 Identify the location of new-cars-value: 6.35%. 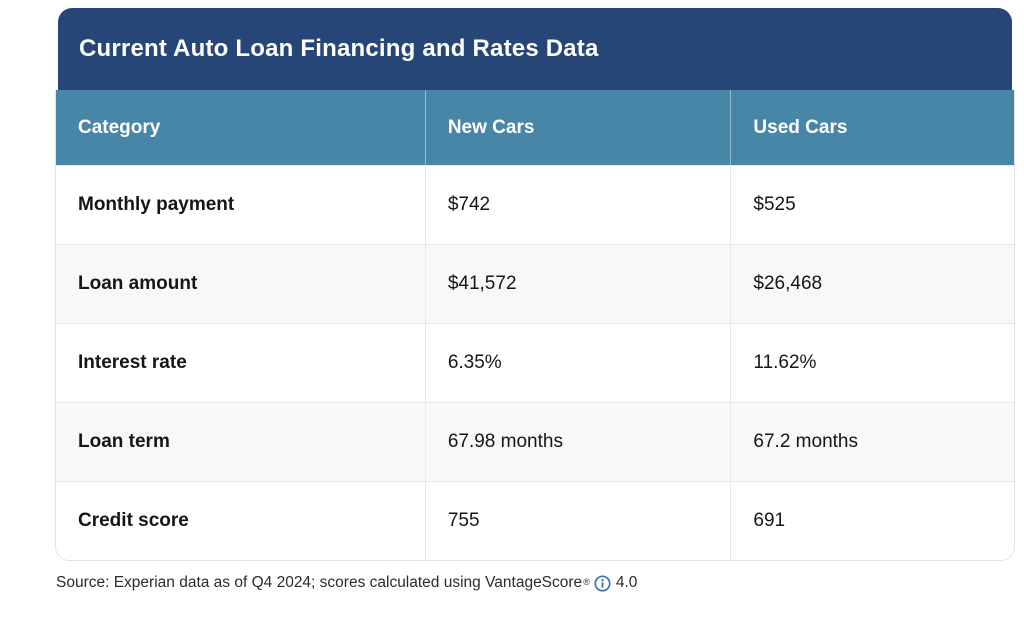
(577, 363).